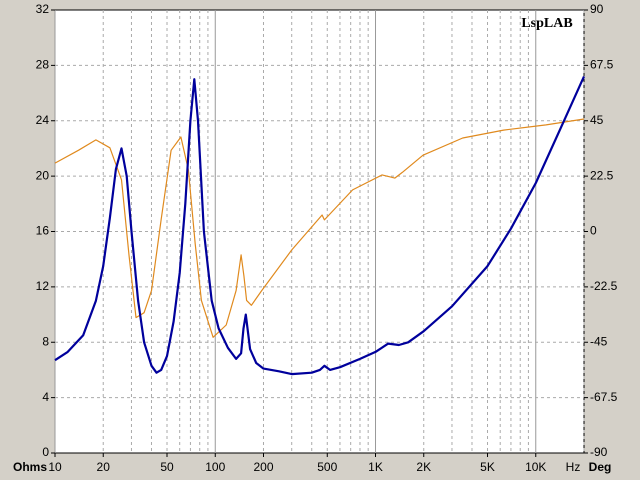  What do you see at coordinates (45, 397) in the screenshot?
I see `y-tick-label: 4` at bounding box center [45, 397].